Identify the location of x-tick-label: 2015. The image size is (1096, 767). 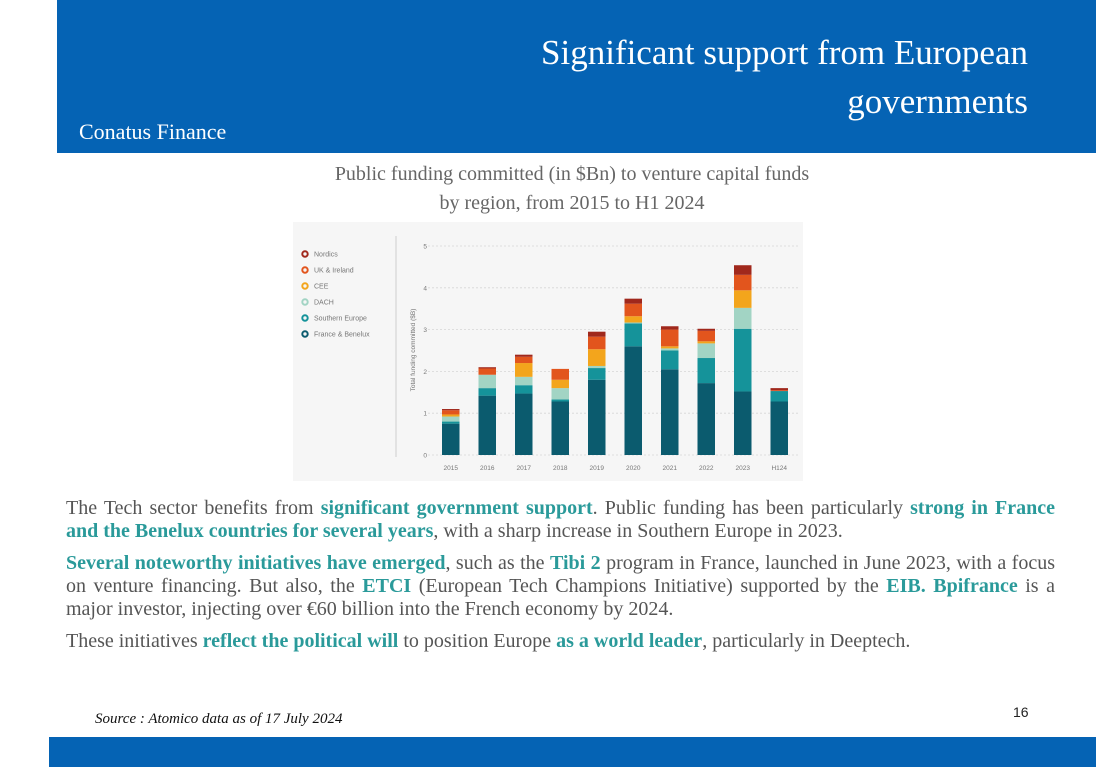
(451, 468).